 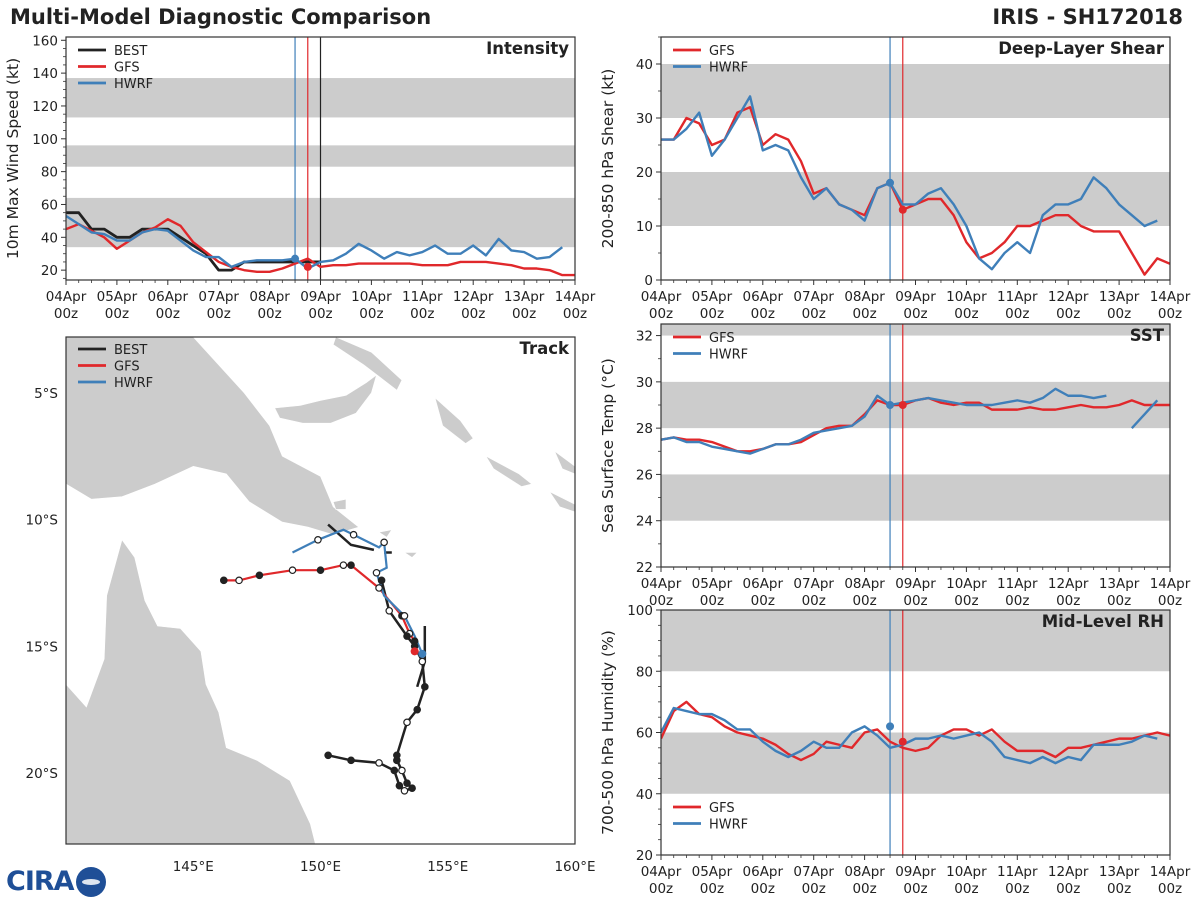 I want to click on lat-tick-label: 5°S, so click(x=46, y=394).